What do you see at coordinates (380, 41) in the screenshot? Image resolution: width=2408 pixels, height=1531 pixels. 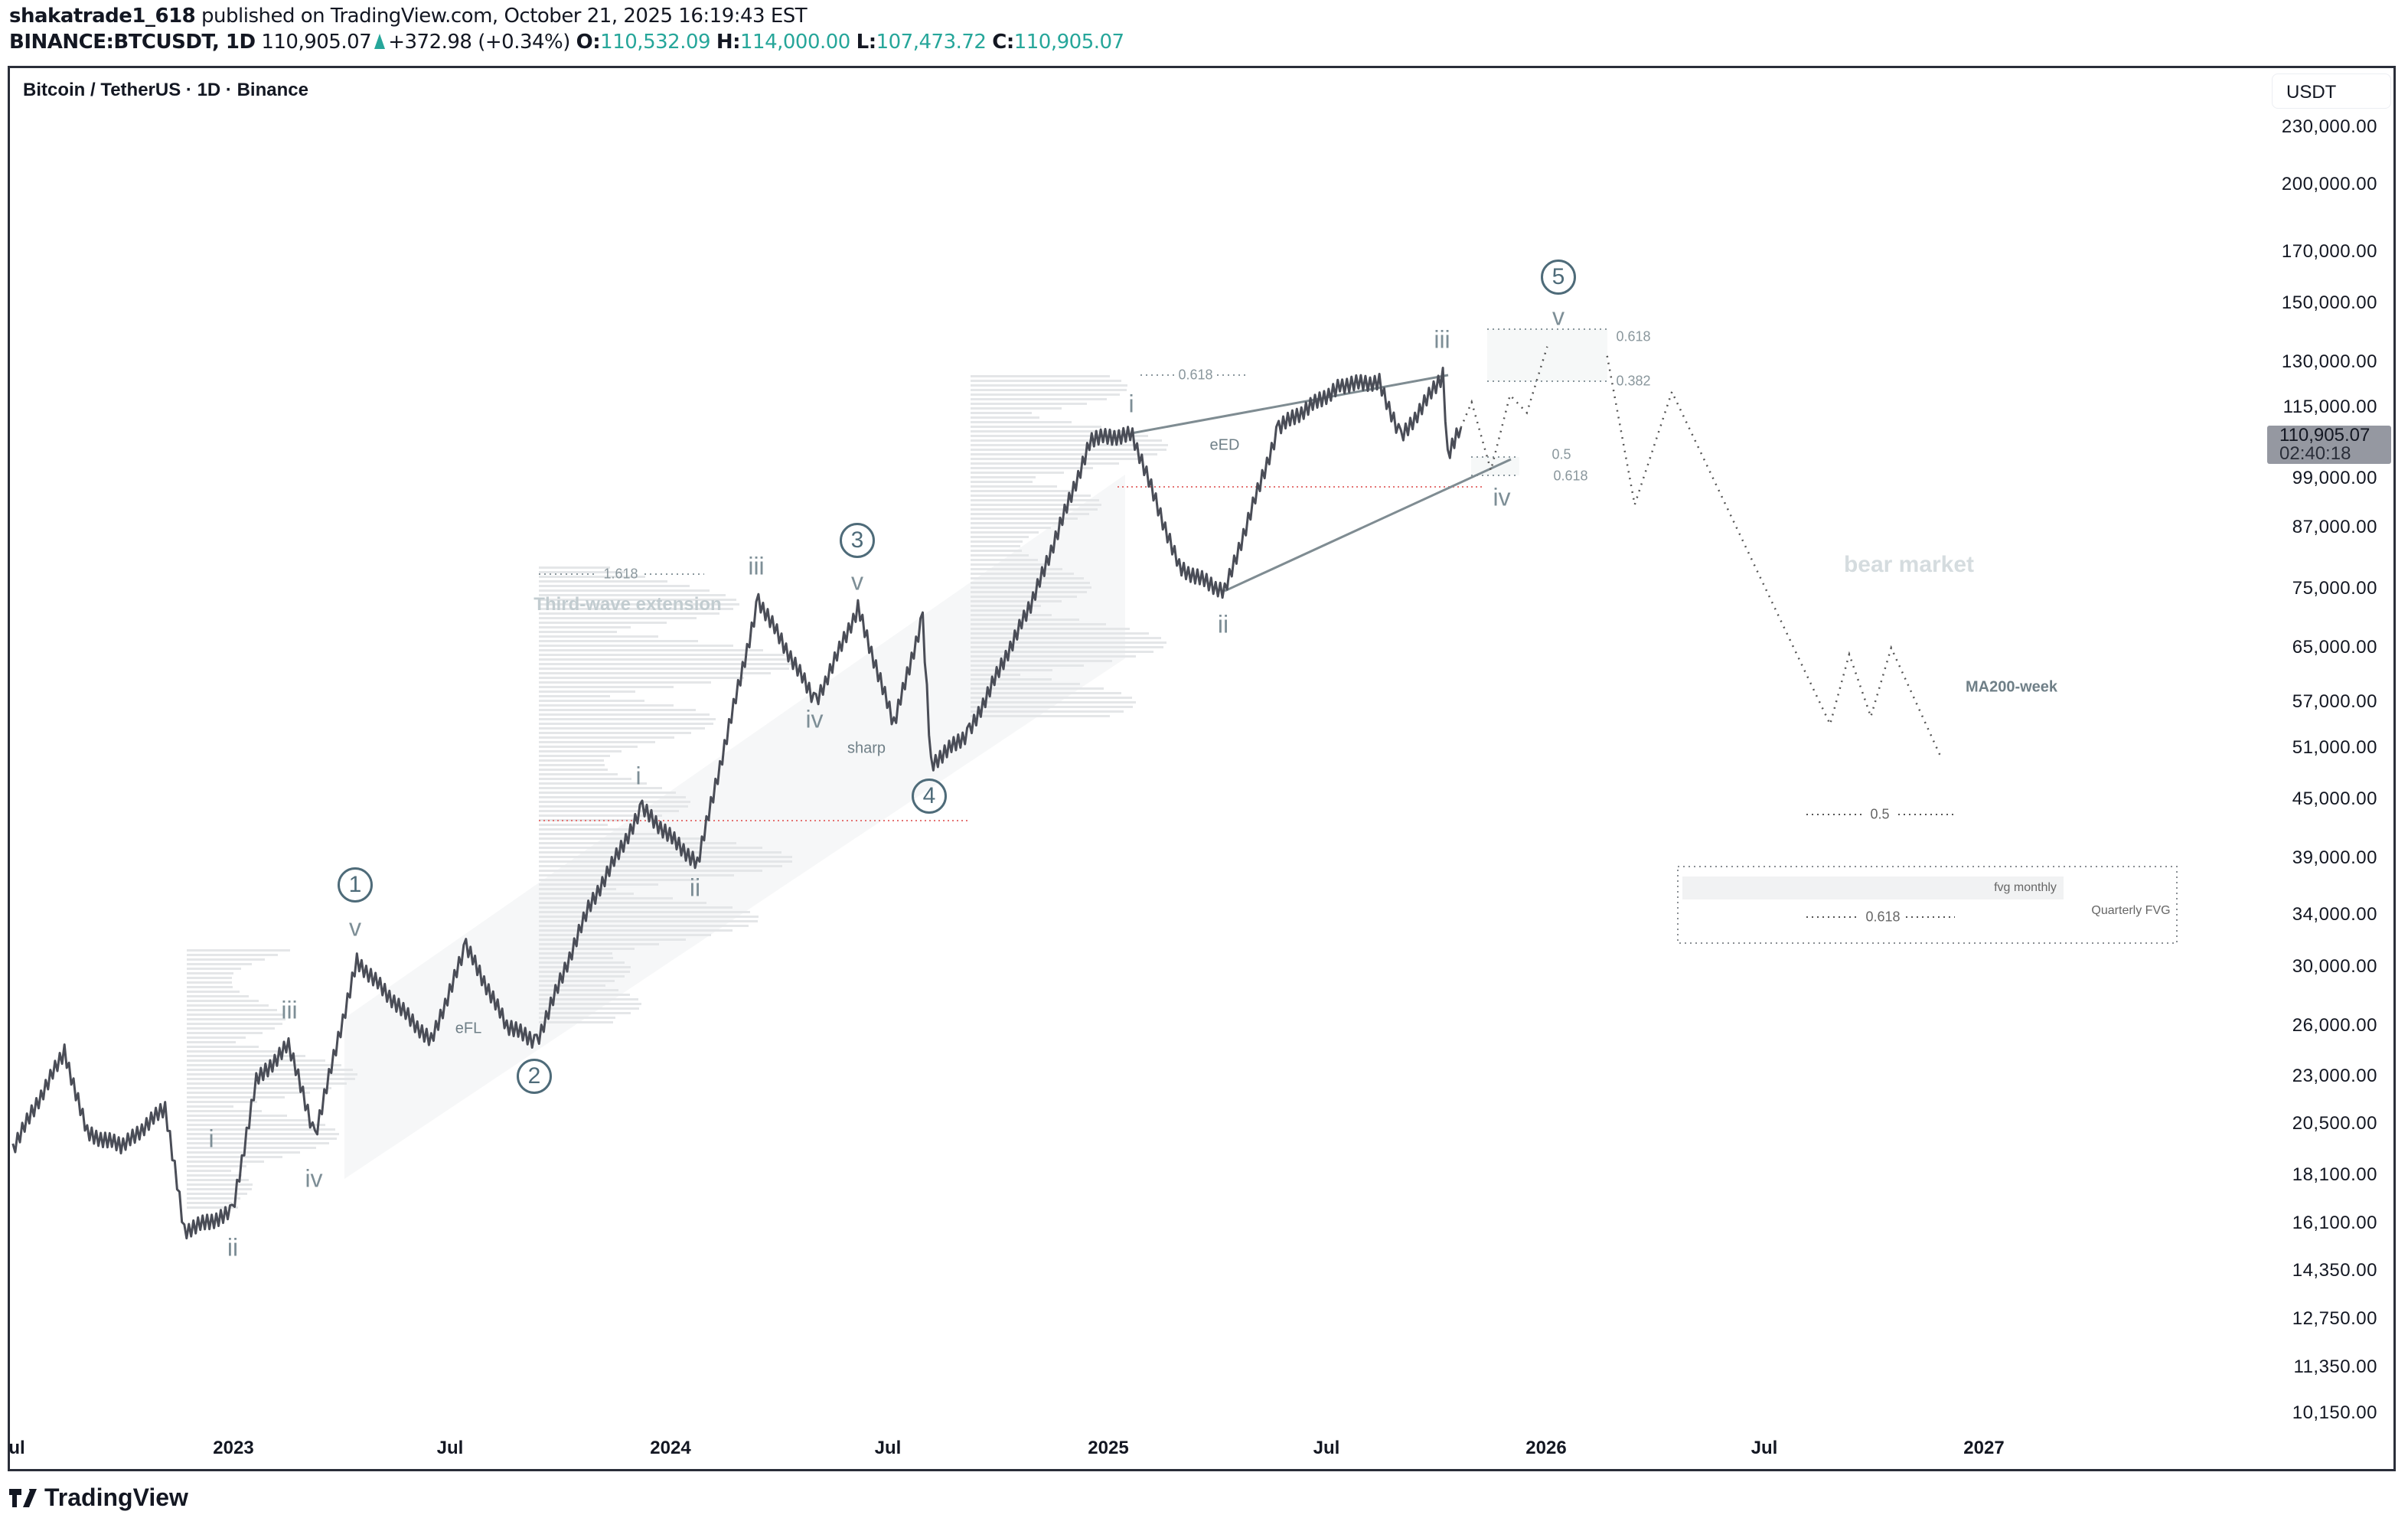 I see `up-arrow-icon` at bounding box center [380, 41].